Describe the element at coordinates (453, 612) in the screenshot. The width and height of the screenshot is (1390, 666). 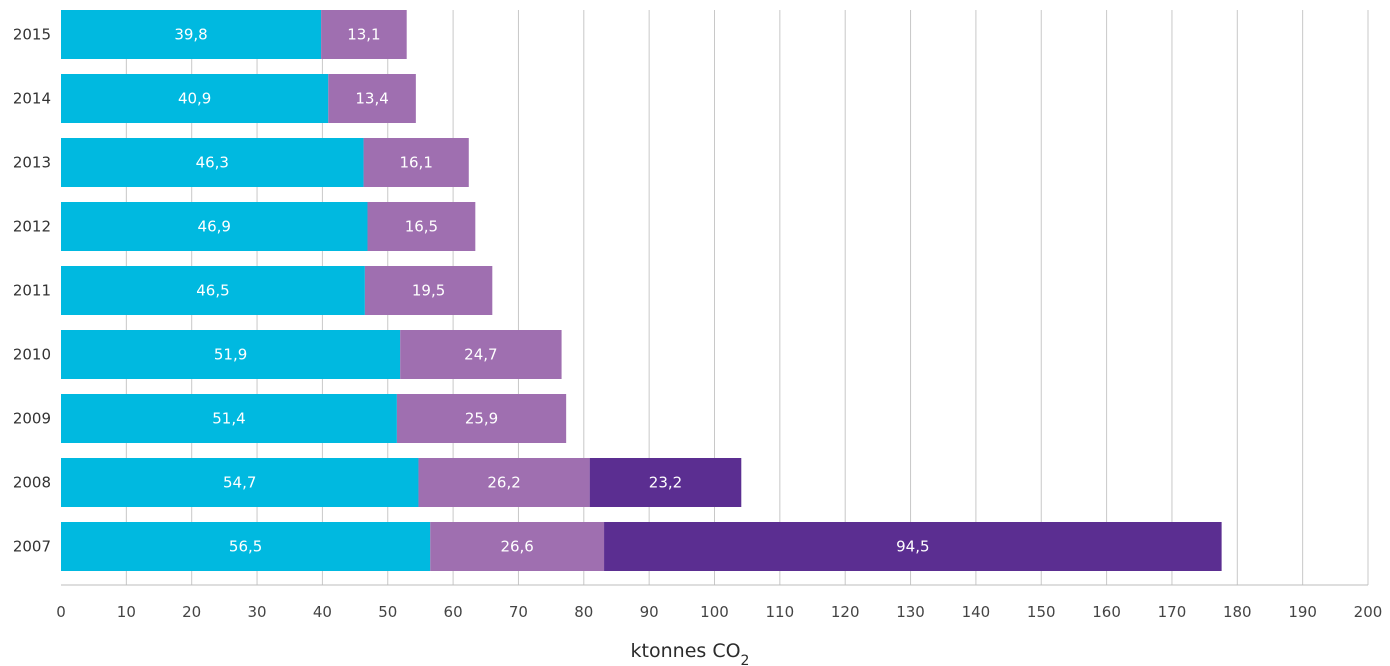
I see `x-tick-label: 60` at that location.